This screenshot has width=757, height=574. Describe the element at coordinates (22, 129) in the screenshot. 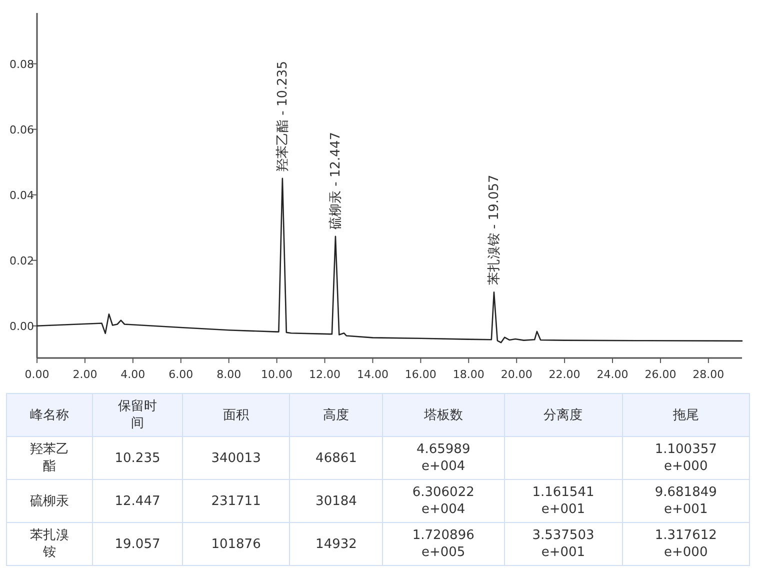

I see `y-tick-label: 0.06` at that location.